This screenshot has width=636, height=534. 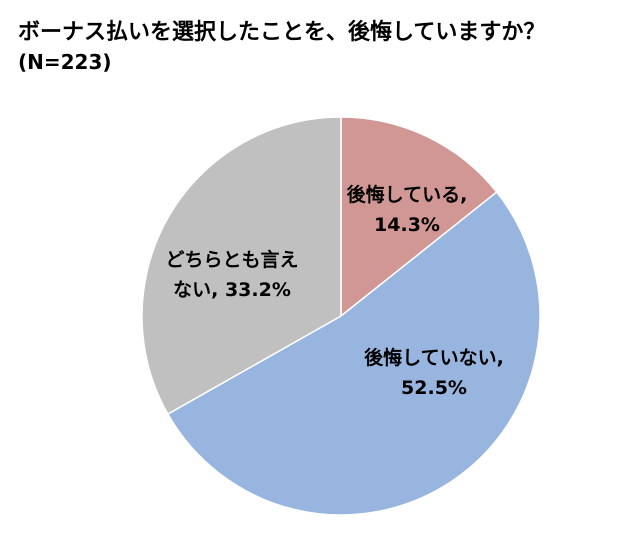 What do you see at coordinates (231, 274) in the screenshot?
I see `slice-label-3: どちらとも言えない, 33.2%` at bounding box center [231, 274].